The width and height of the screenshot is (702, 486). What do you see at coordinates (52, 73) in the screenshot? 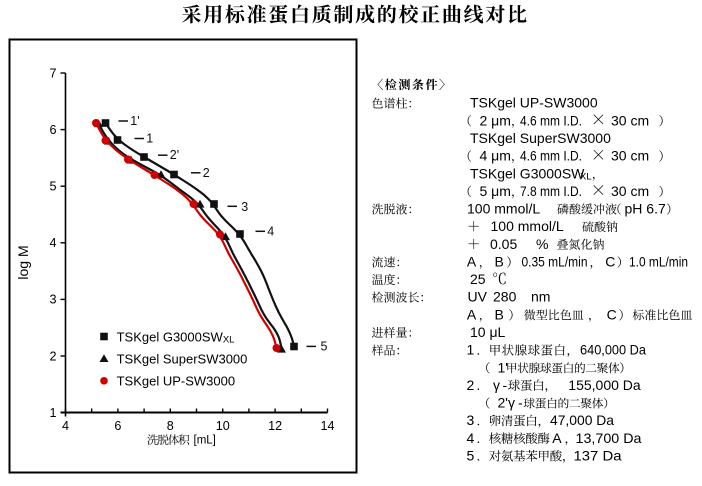
I see `svg-text: 7` at bounding box center [52, 73].